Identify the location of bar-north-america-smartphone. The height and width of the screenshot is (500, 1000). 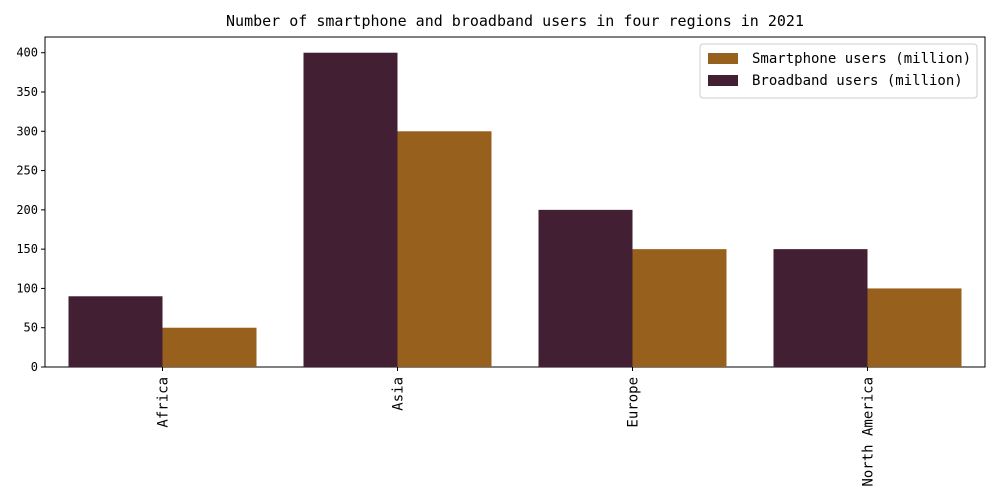
(914, 327).